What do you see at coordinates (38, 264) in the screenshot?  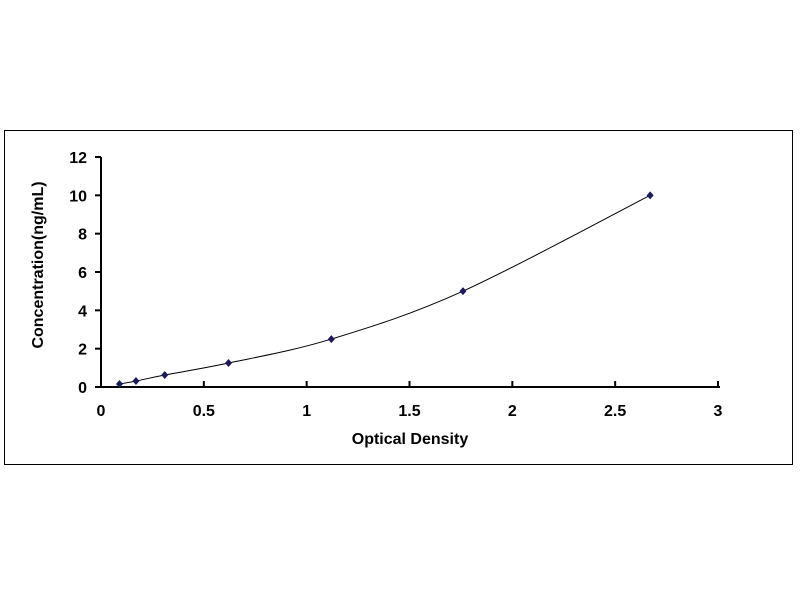 I see `y-axis-label: Concentration(ng/mL)` at bounding box center [38, 264].